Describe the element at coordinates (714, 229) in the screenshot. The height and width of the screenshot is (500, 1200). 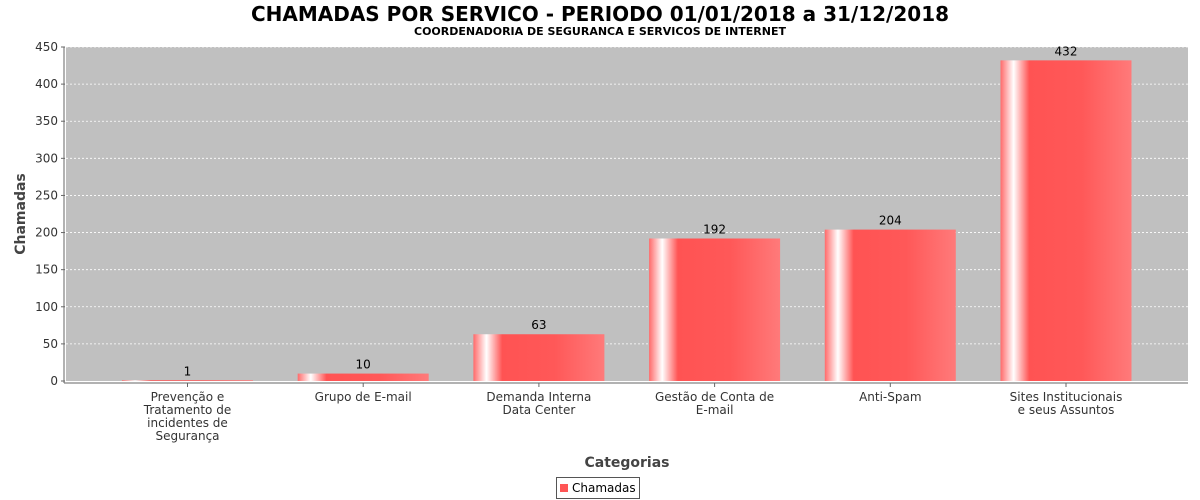
I see `data-label: 192` at that location.